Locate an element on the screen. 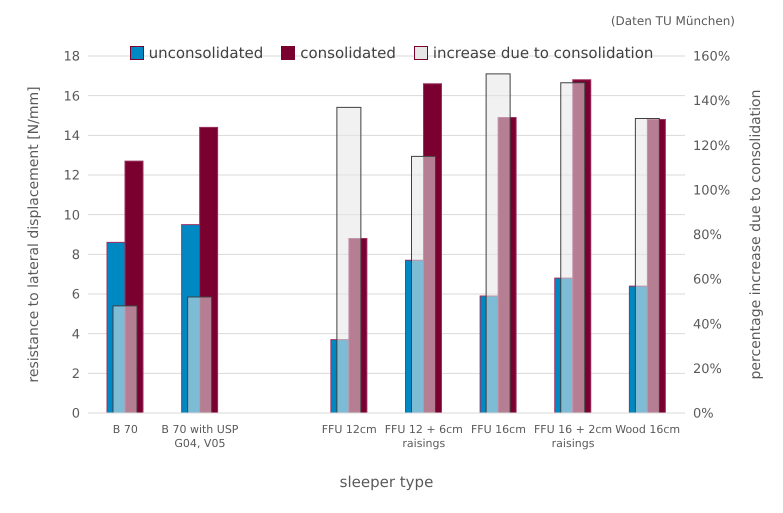  x-tick-label: FFU 16cm is located at coordinates (498, 429).